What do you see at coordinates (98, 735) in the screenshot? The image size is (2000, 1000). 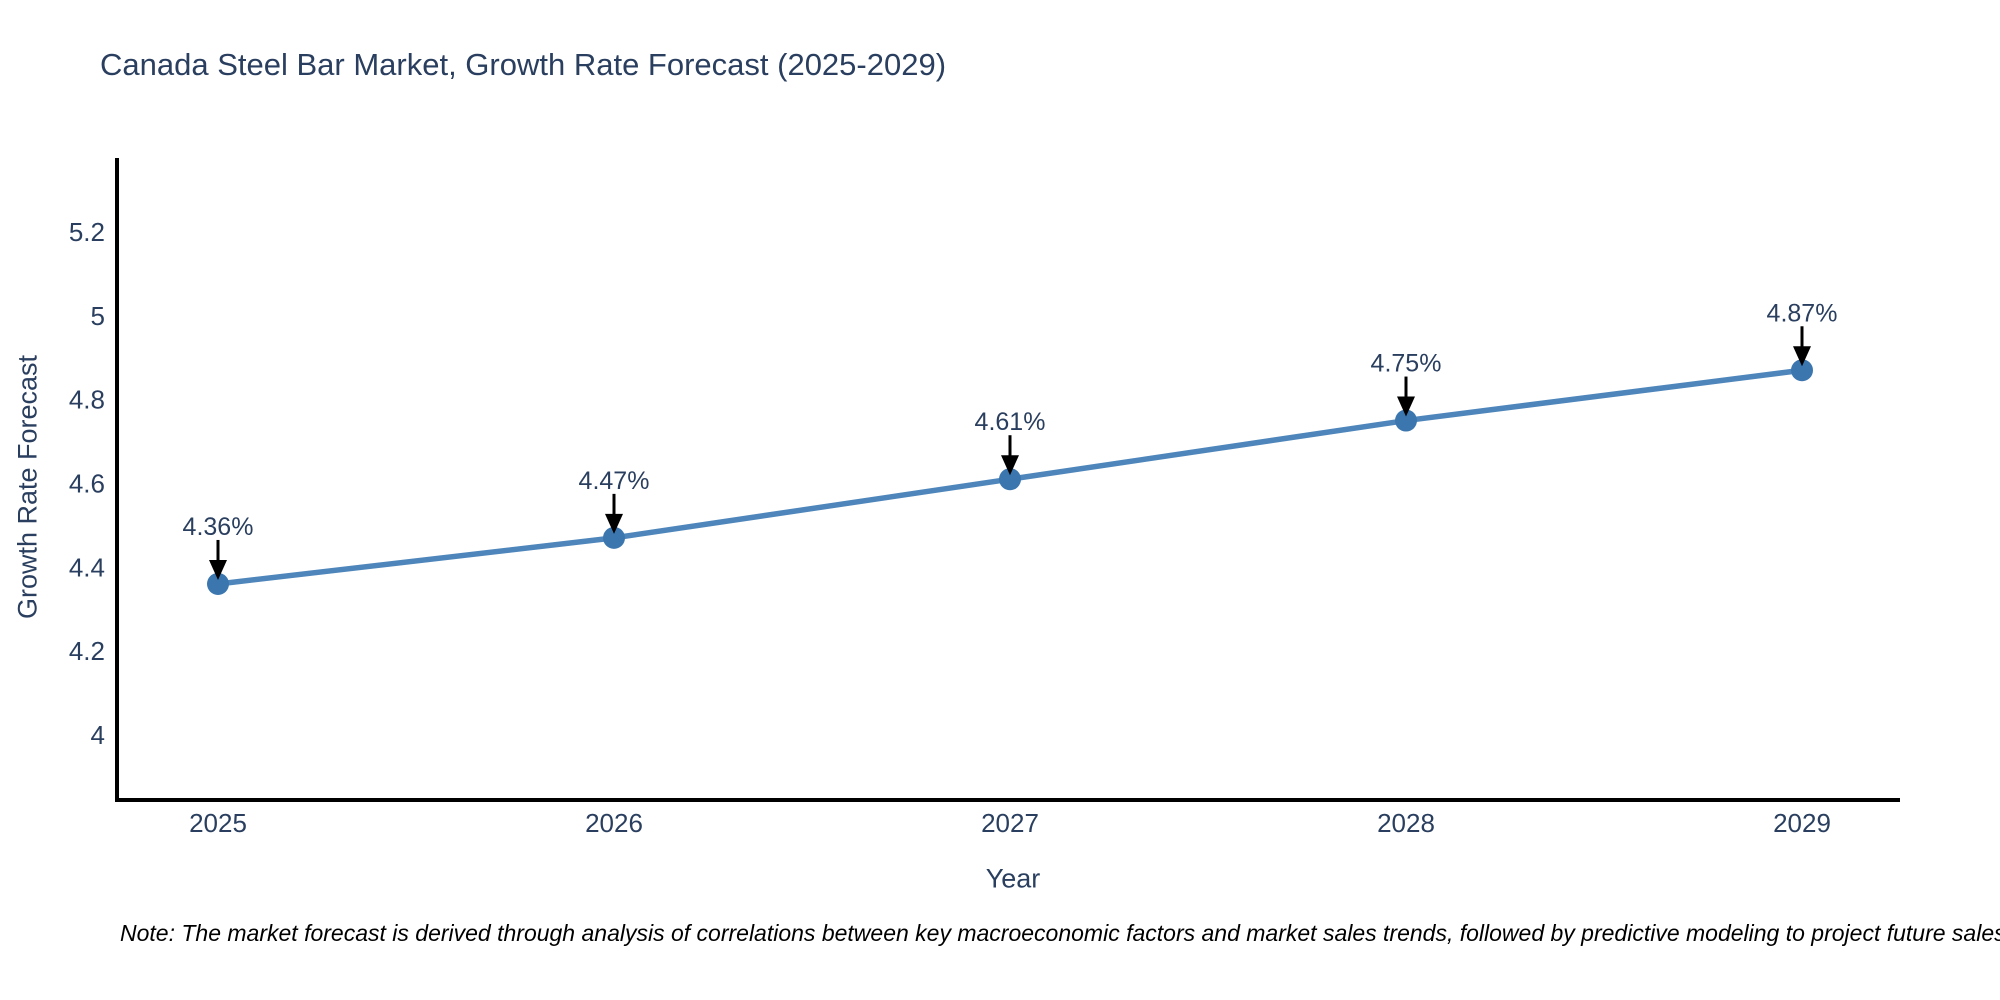 I see `y-tick-label: 4` at bounding box center [98, 735].